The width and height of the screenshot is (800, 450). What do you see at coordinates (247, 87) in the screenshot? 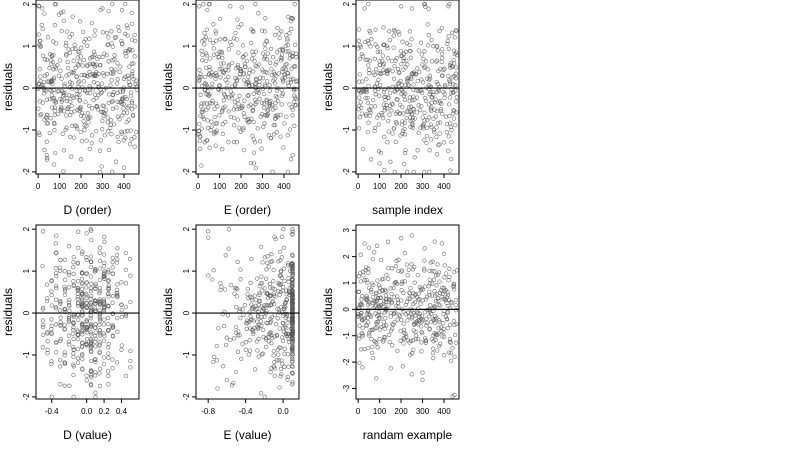
I see `plot-frame` at bounding box center [247, 87].